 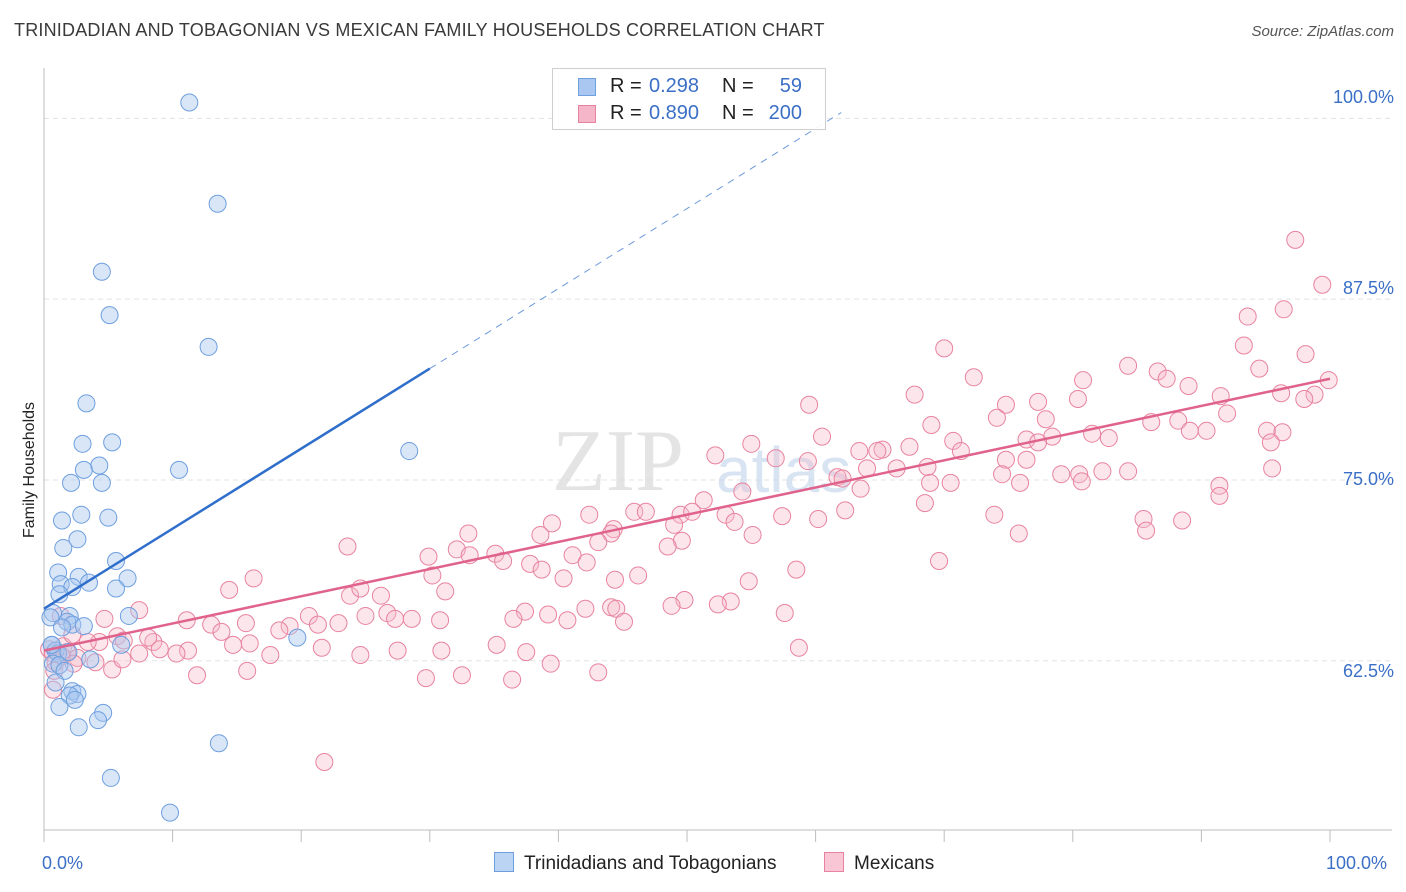 What do you see at coordinates (63, 863) in the screenshot?
I see `x-tick-min: 0.0%` at bounding box center [63, 863].